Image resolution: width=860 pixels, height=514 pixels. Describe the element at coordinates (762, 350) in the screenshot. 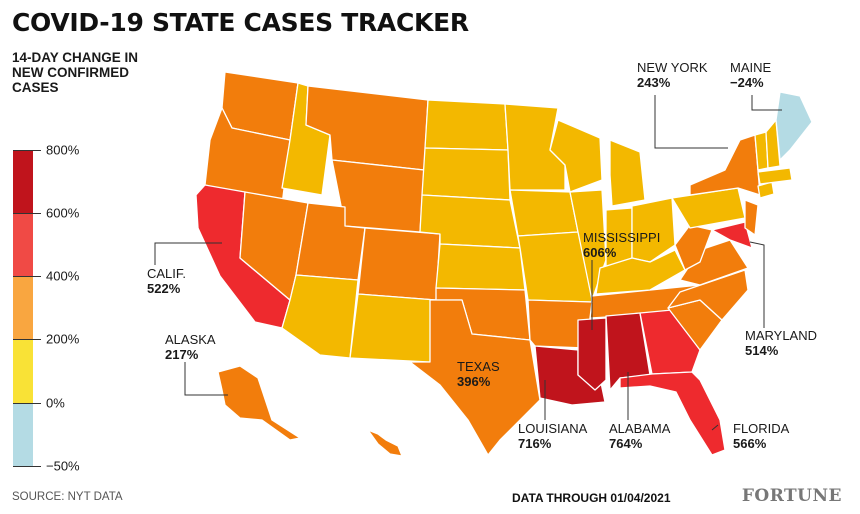

I see `callout-value: 514%` at that location.